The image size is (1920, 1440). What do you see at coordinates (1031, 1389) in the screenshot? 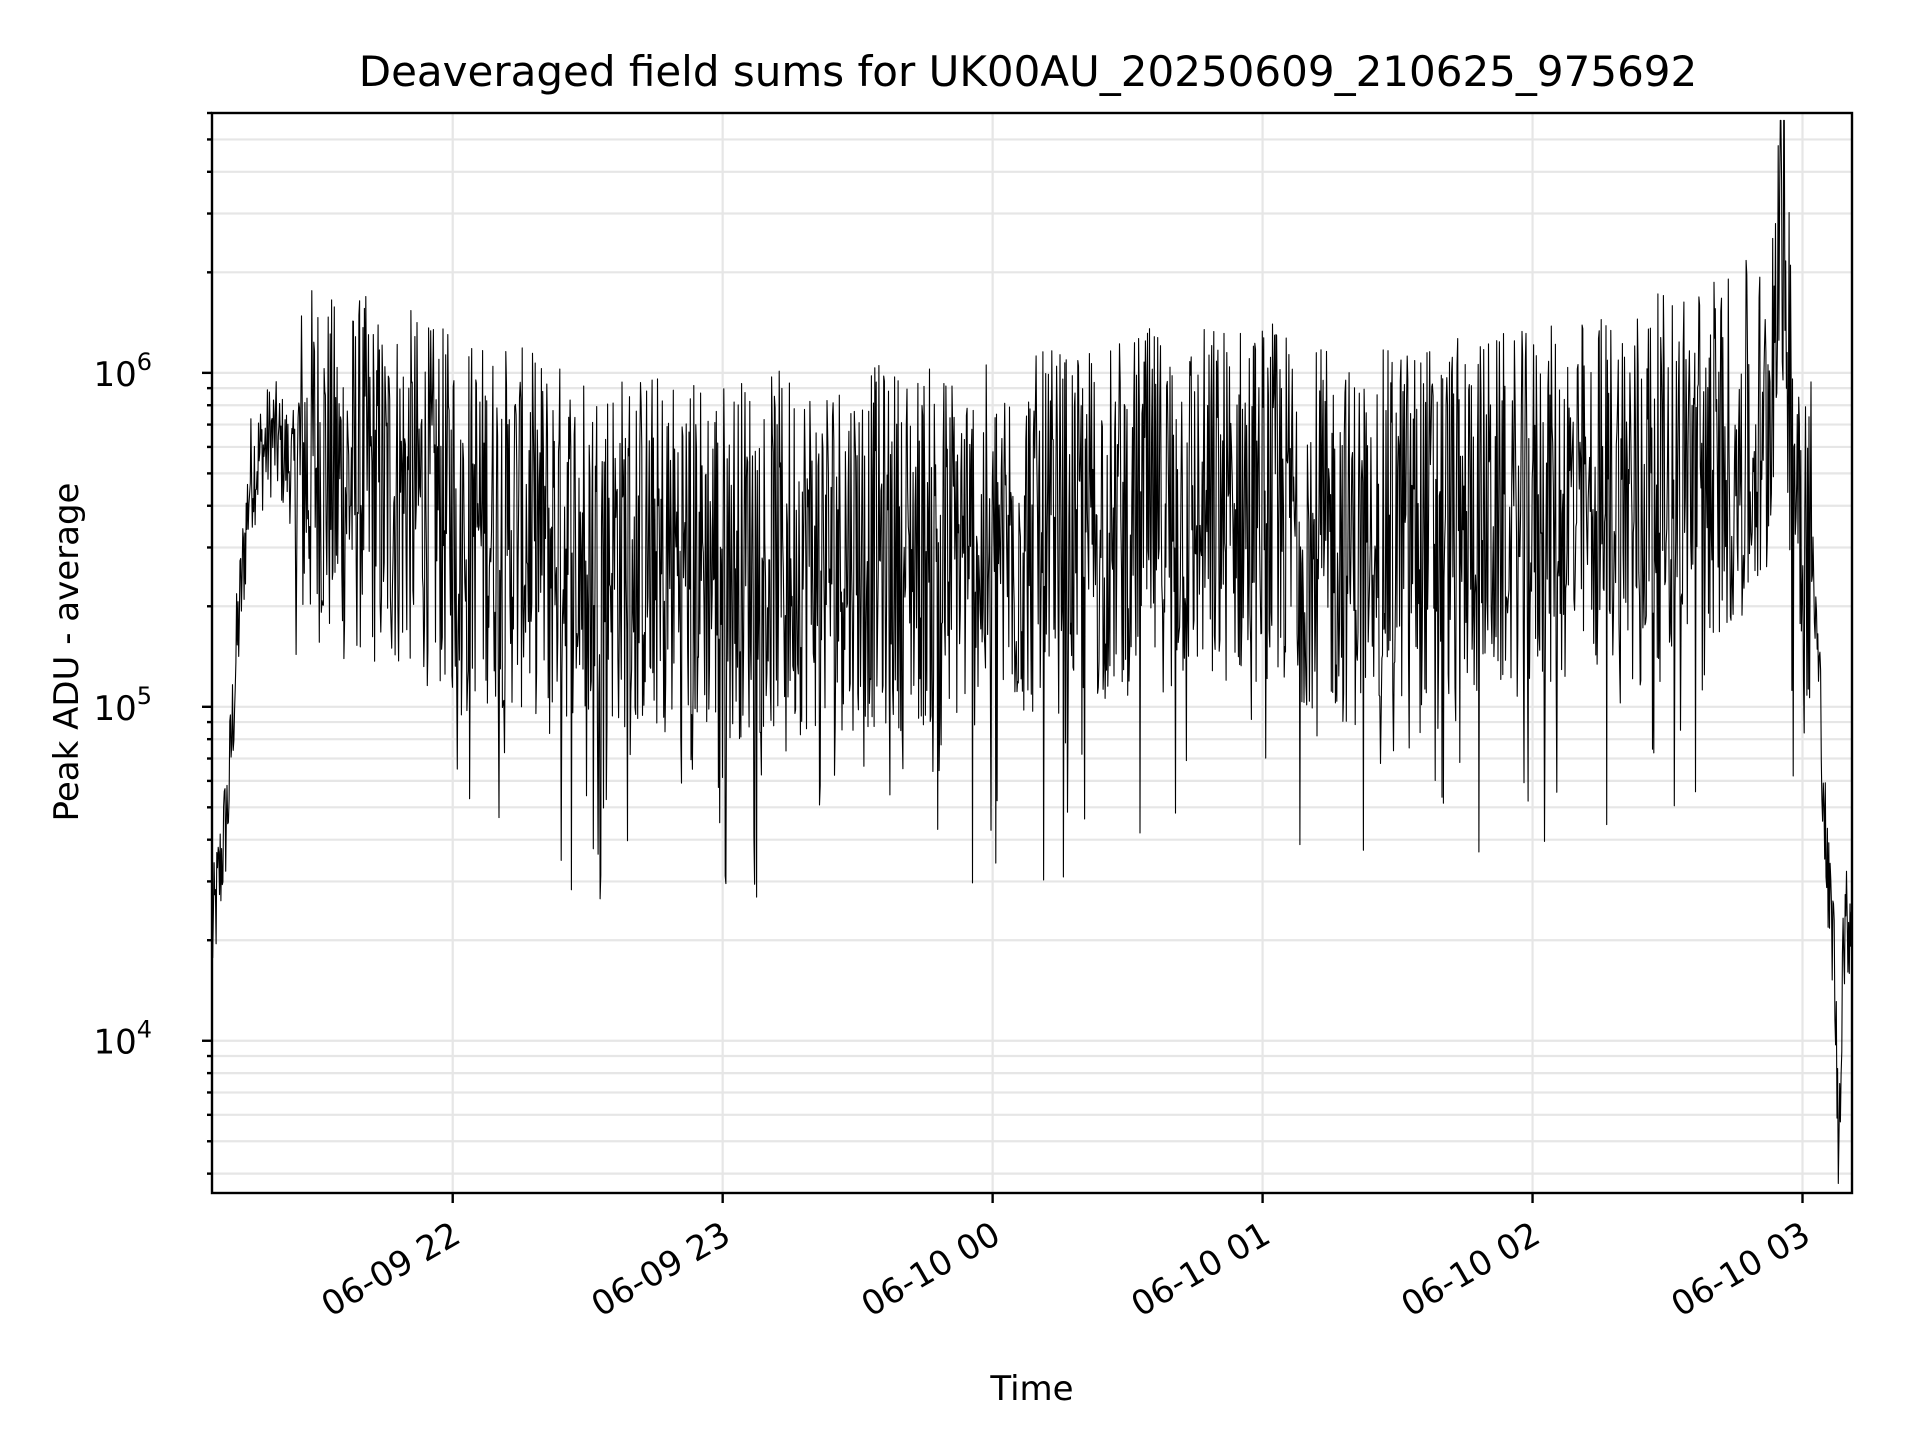
I see `x-axis-label: Time` at bounding box center [1031, 1389].